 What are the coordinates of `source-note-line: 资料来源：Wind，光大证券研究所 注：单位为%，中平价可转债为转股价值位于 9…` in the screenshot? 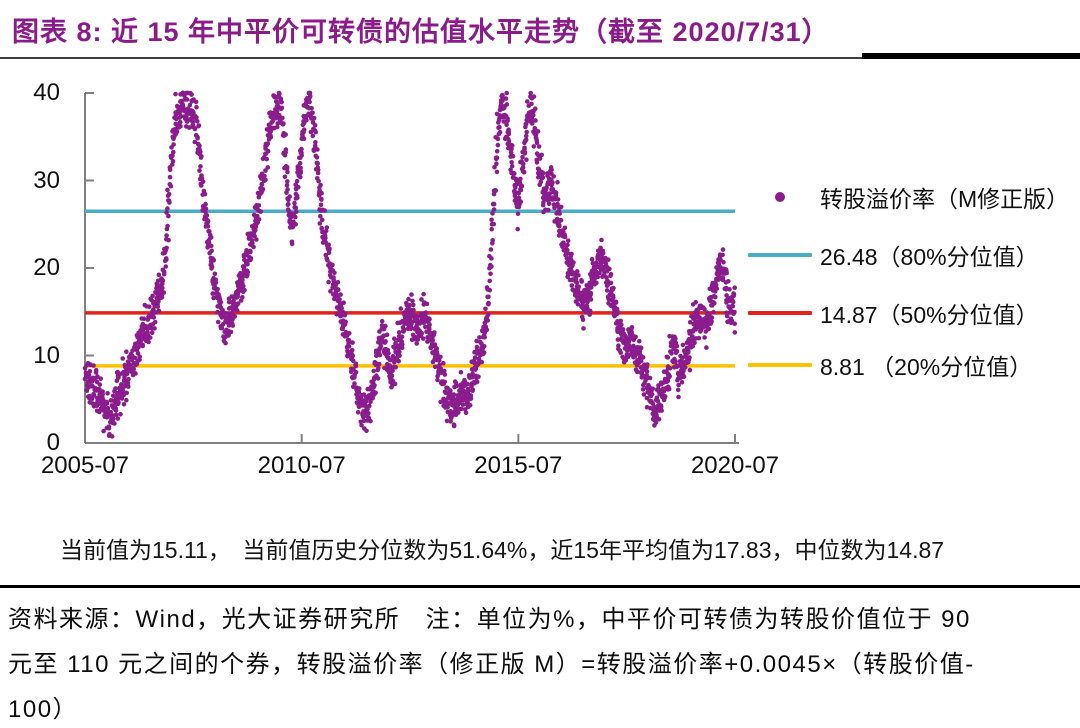 It's located at (489, 619).